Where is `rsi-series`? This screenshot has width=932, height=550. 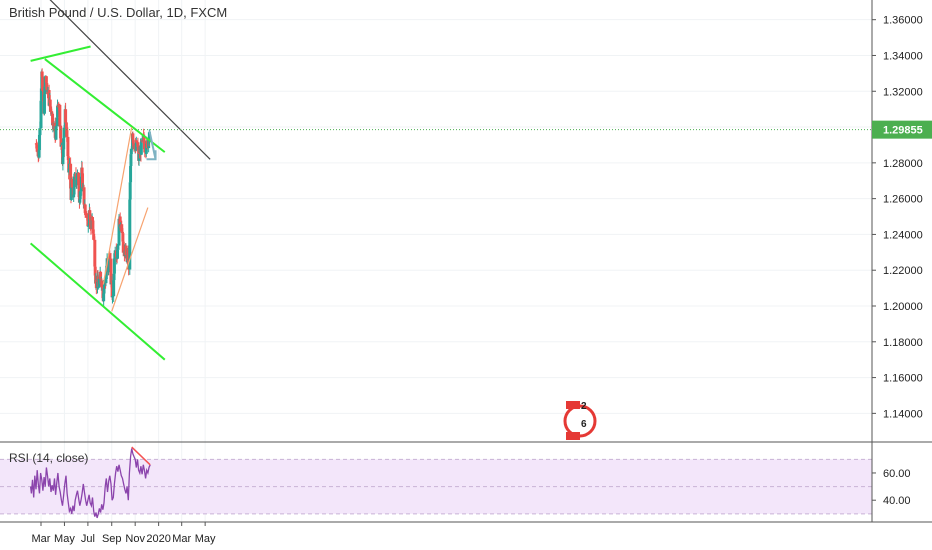 rsi-series is located at coordinates (90, 482).